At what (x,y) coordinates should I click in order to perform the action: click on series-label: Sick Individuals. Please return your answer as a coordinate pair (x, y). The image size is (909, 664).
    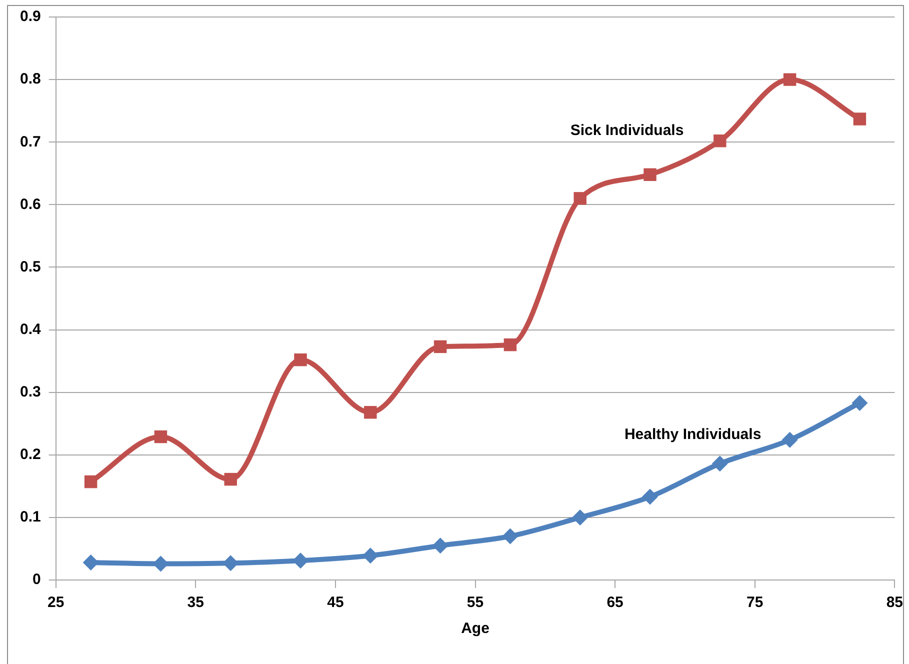
    Looking at the image, I should click on (627, 130).